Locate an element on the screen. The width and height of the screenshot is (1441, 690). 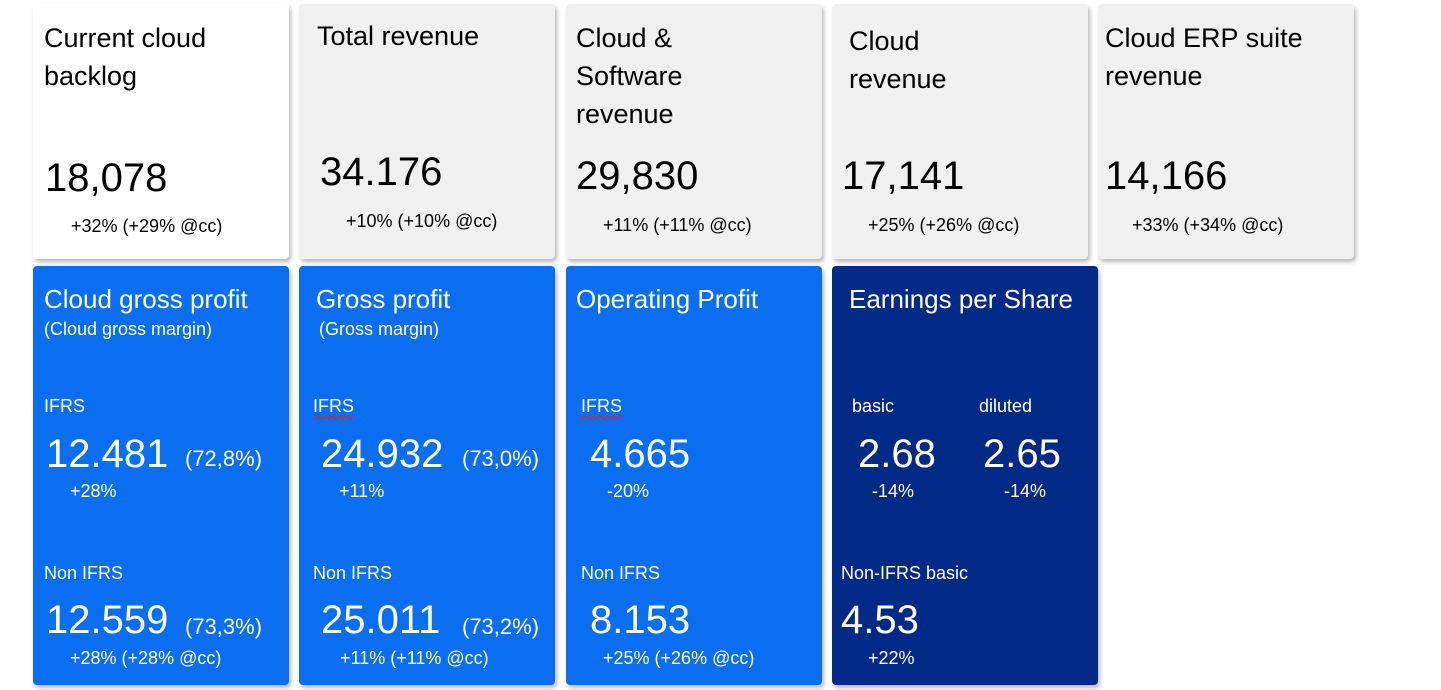
non-ifrs-value: 8.153 is located at coordinates (640, 620).